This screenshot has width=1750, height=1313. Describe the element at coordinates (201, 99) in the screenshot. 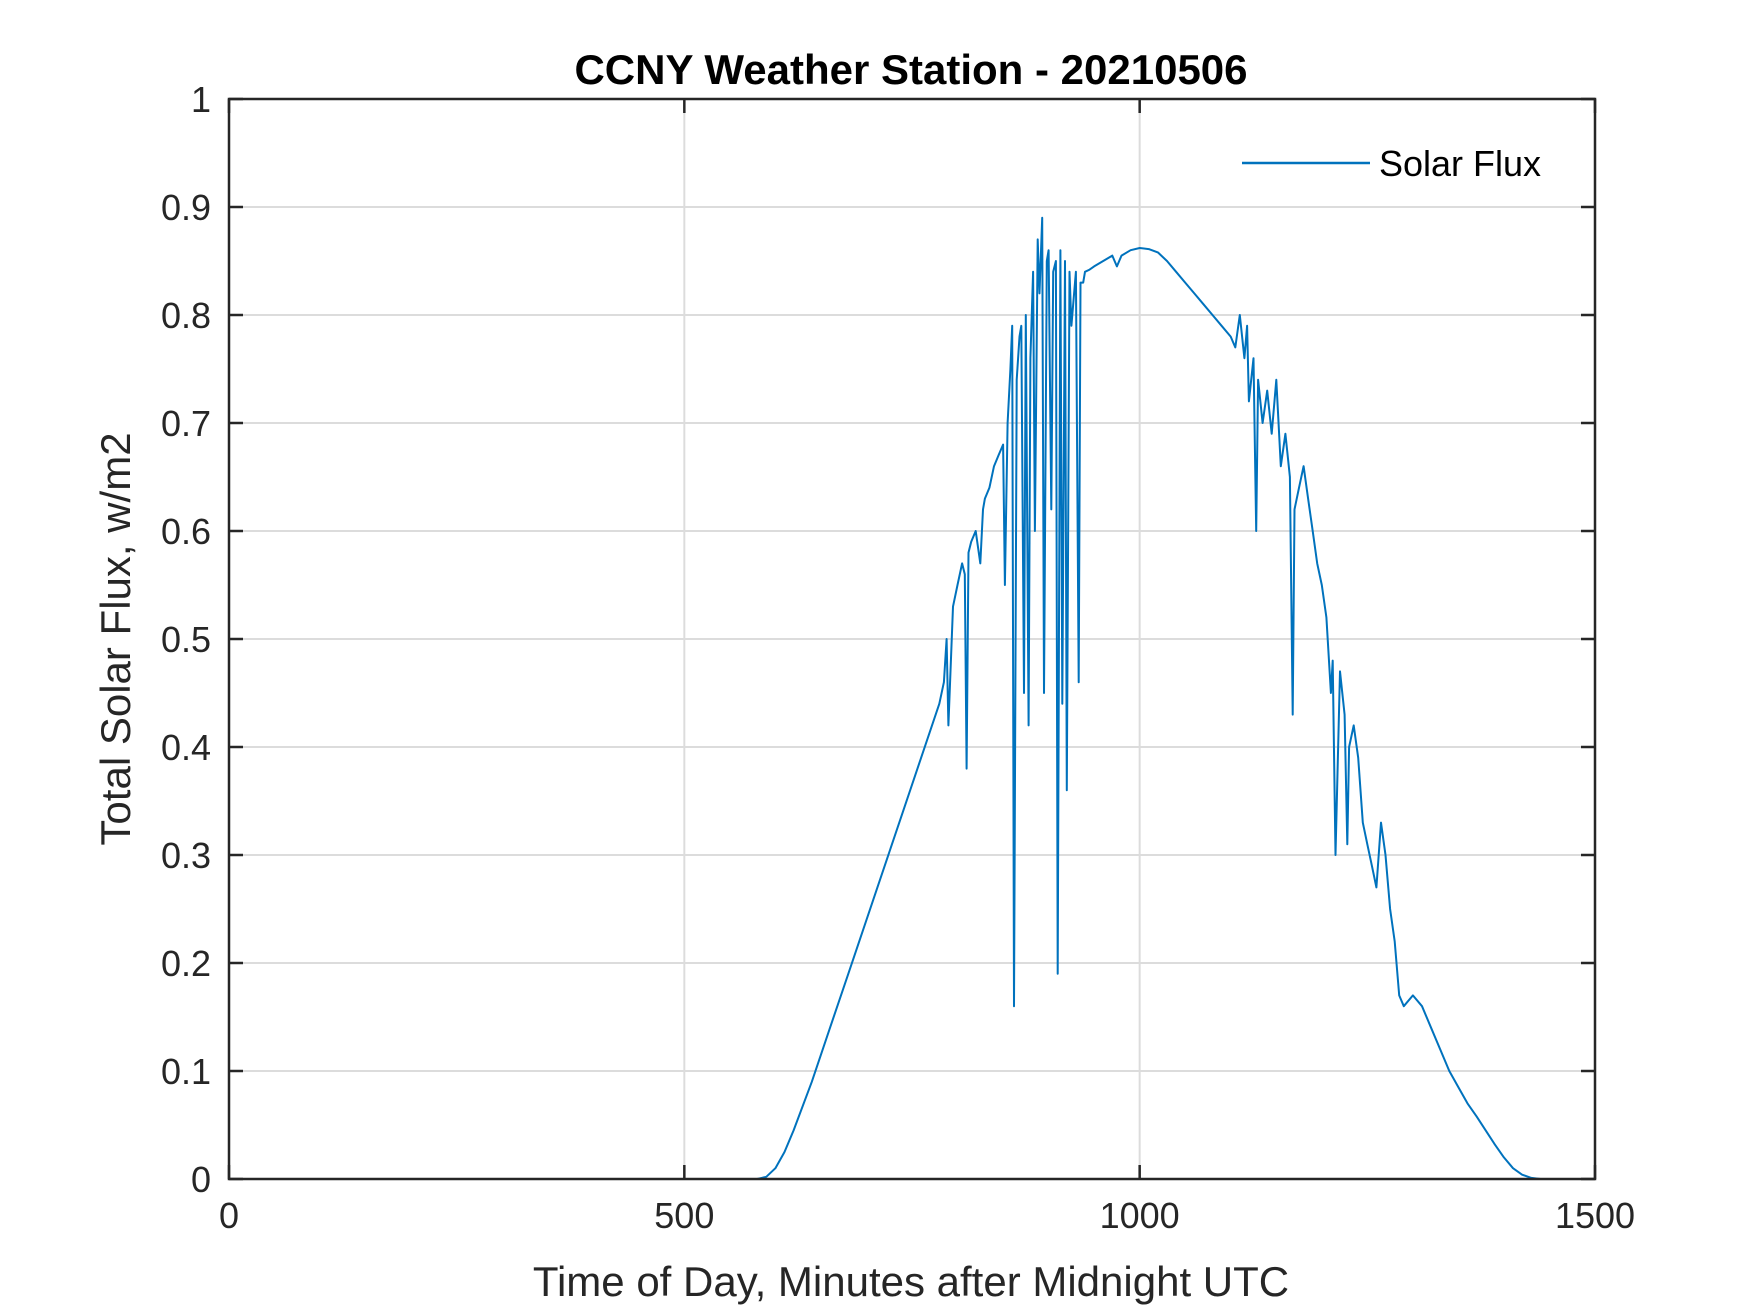

I see `y-tick-label: 1` at that location.